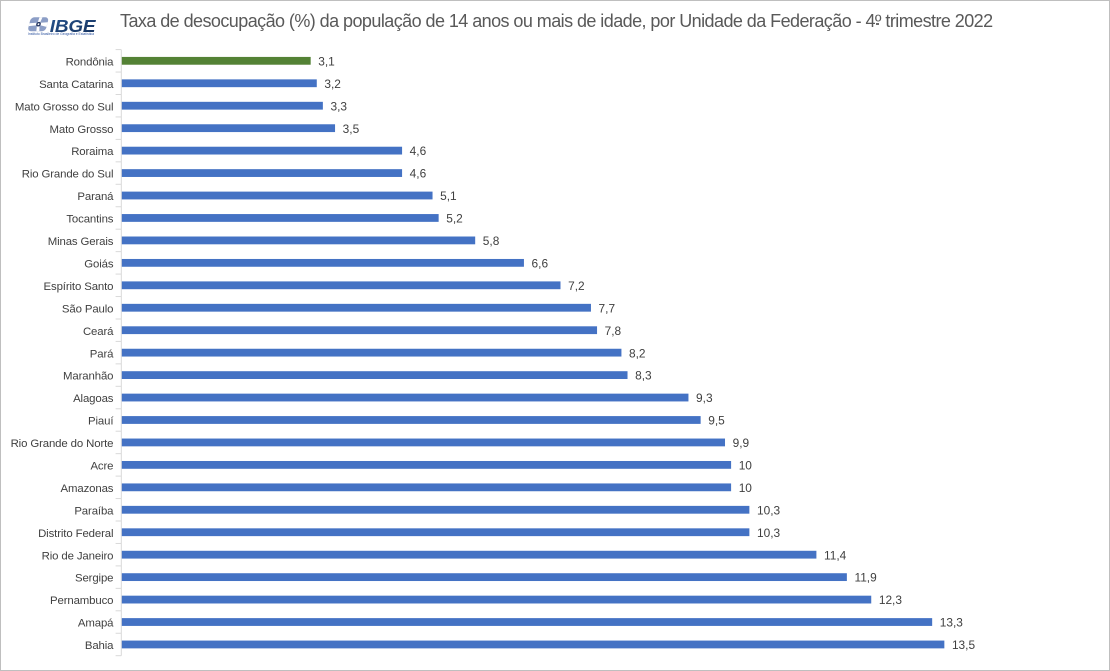 The width and height of the screenshot is (1110, 671). Describe the element at coordinates (76, 85) in the screenshot. I see `svg-text: Santa Catarina` at that location.